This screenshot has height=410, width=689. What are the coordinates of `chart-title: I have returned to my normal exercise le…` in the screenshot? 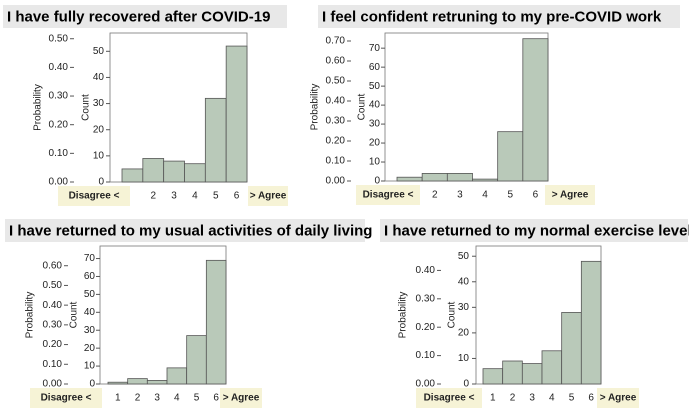 It's located at (536, 230).